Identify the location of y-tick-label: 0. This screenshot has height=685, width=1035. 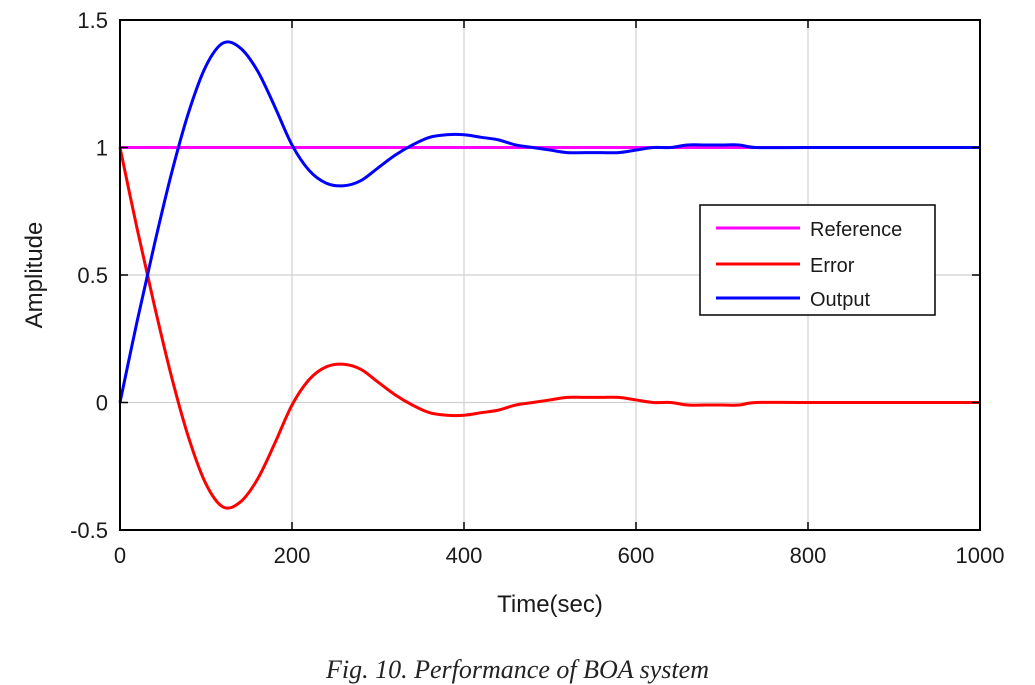
(102, 403).